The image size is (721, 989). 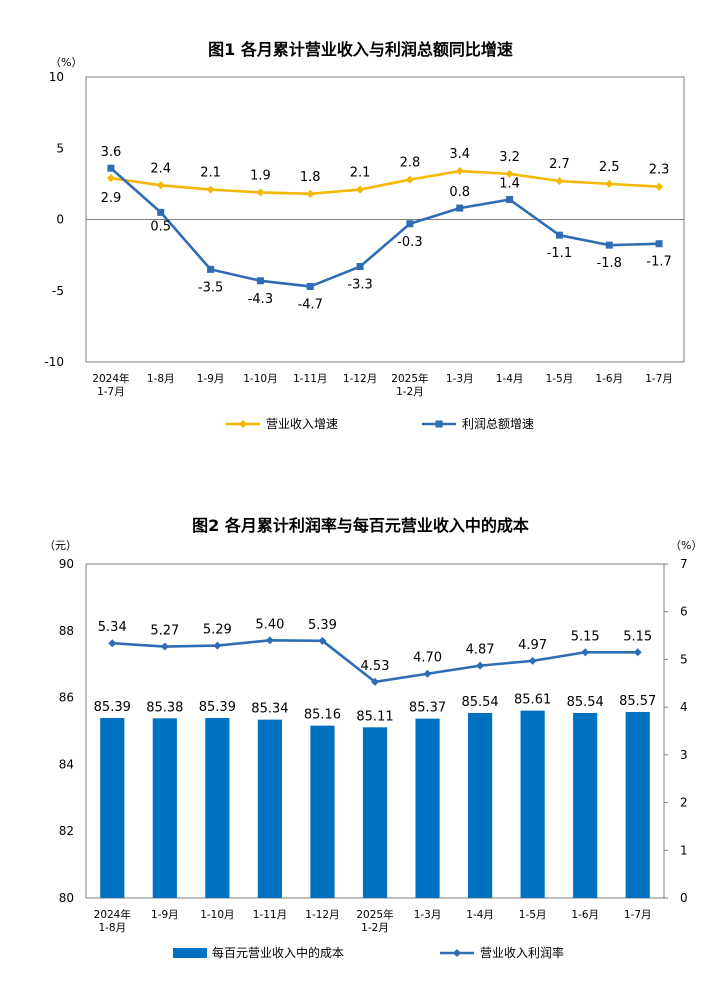 I want to click on chart2-margin-label: 4.53, so click(x=375, y=666).